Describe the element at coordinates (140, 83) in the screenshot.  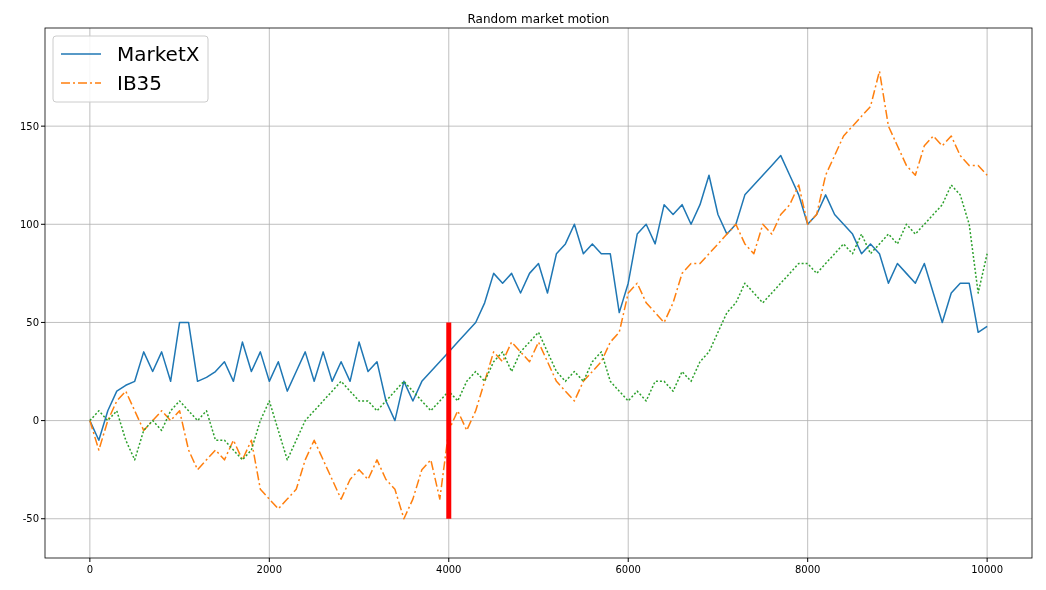
I see `legend-label: IB35` at that location.